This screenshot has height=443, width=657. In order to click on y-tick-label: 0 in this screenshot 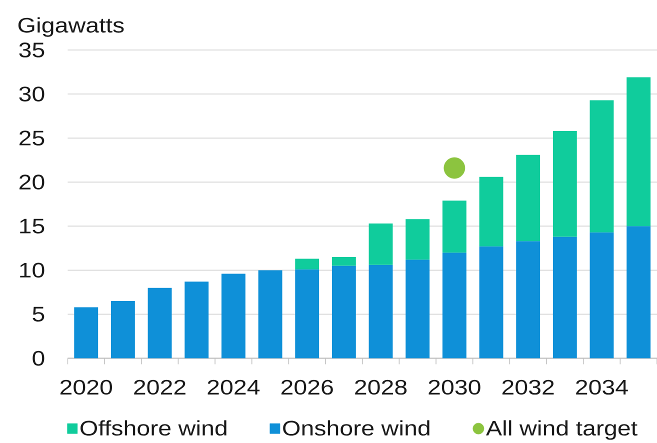, I will do `click(38, 358)`.